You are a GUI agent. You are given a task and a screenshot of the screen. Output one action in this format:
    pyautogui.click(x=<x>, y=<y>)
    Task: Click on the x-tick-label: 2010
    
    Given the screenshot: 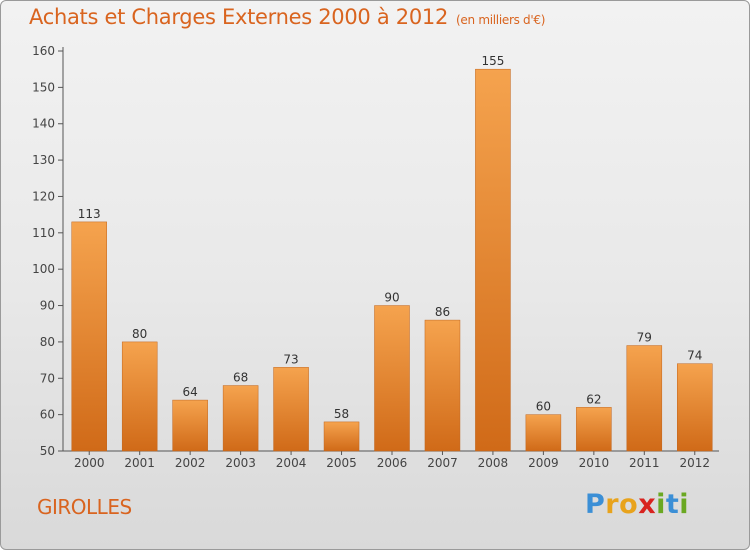 What is the action you would take?
    pyautogui.click(x=594, y=463)
    